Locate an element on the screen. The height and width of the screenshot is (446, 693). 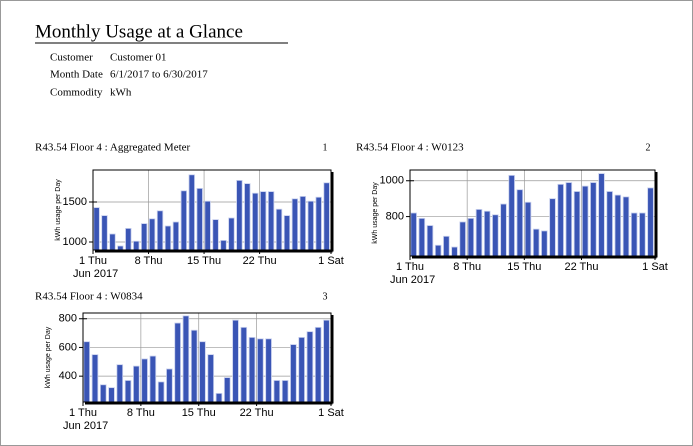
field-value: kWh is located at coordinates (121, 93).